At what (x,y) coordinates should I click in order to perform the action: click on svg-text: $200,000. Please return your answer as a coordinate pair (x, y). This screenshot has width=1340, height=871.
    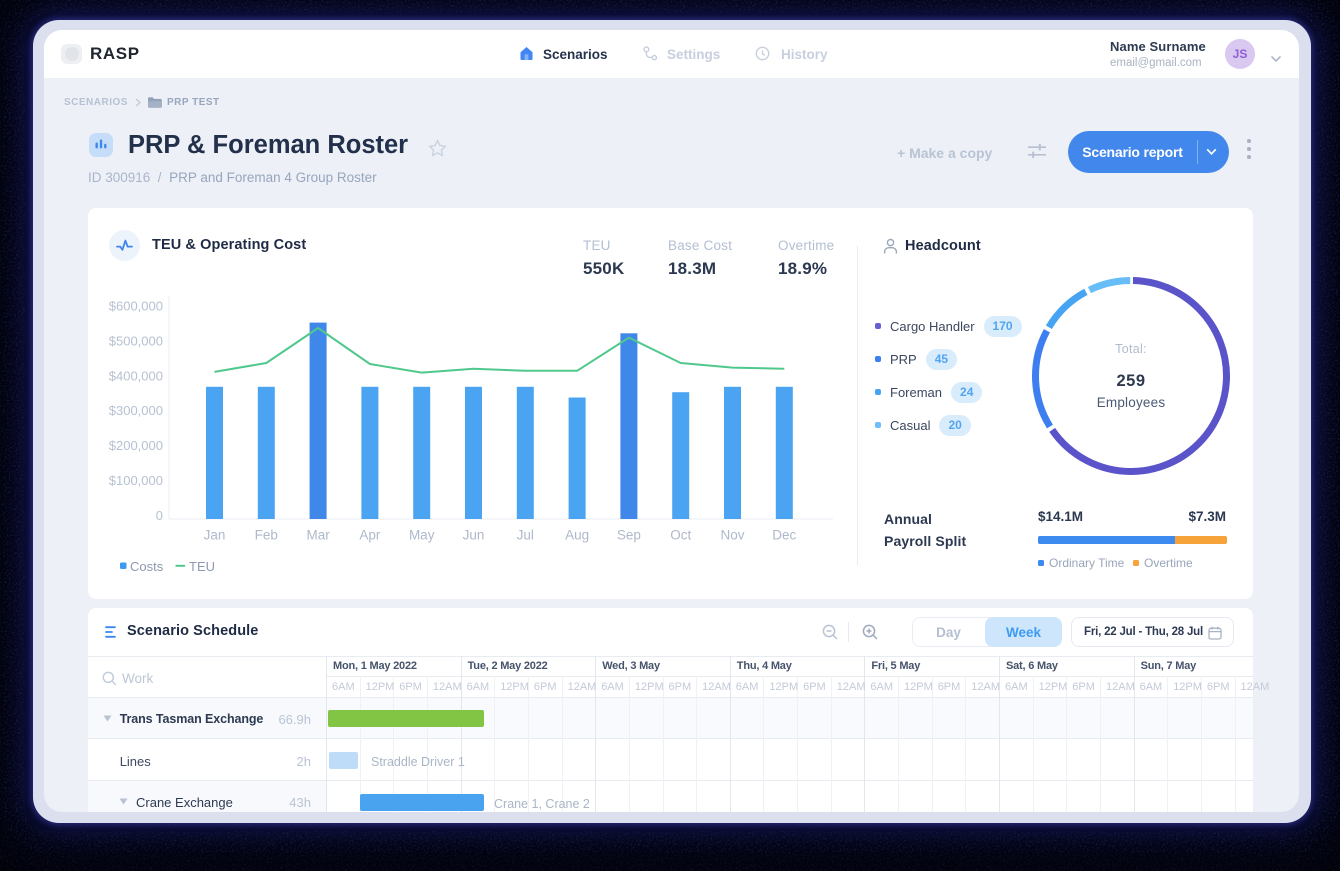
    Looking at the image, I should click on (136, 445).